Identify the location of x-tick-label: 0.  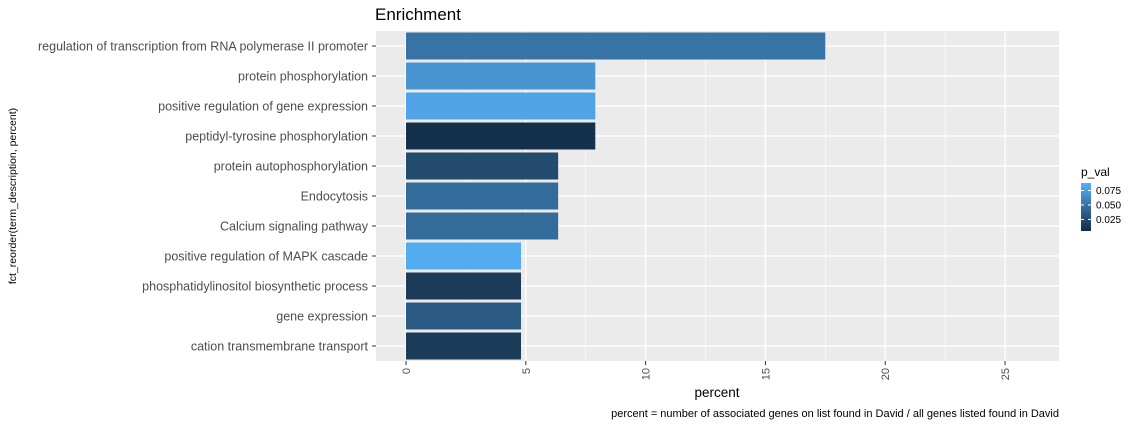
(407, 371).